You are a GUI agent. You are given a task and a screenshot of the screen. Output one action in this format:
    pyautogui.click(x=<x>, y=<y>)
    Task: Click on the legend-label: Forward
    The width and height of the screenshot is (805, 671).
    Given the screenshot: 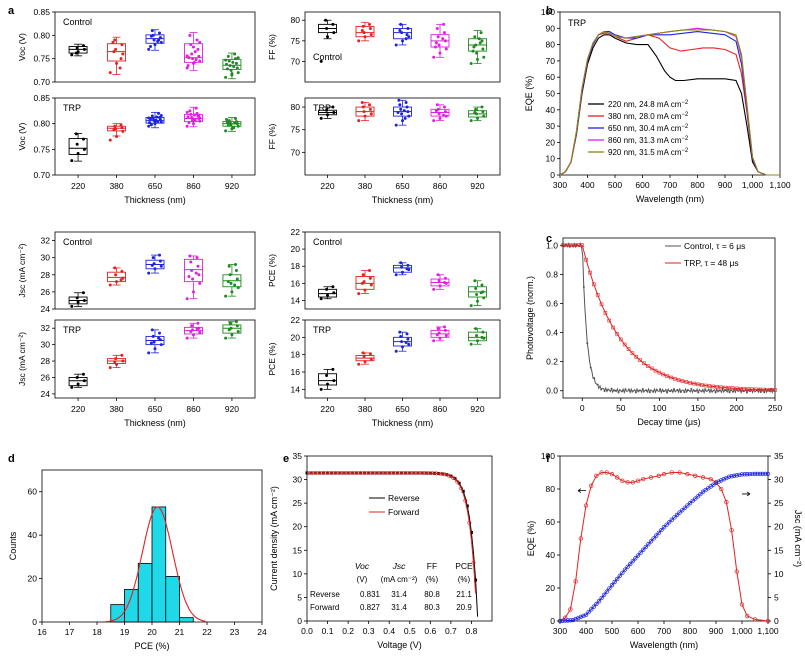 What is the action you would take?
    pyautogui.click(x=403, y=512)
    